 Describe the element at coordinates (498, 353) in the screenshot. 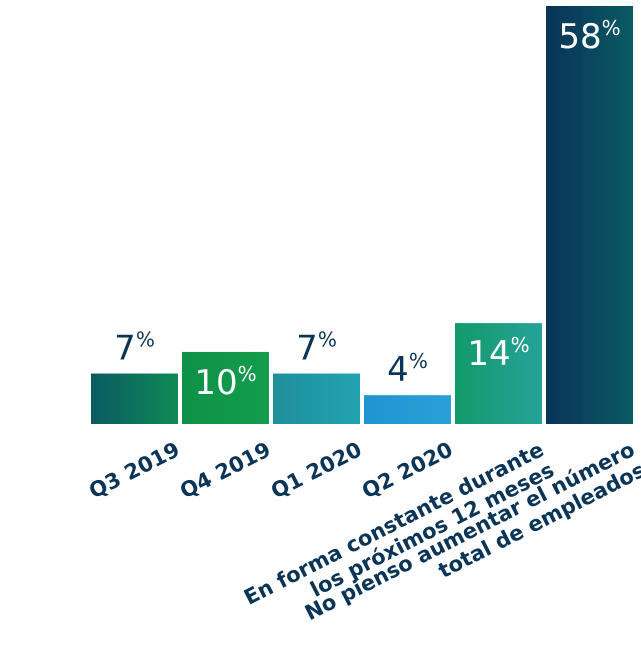

I see `value-label-5: 14%` at that location.